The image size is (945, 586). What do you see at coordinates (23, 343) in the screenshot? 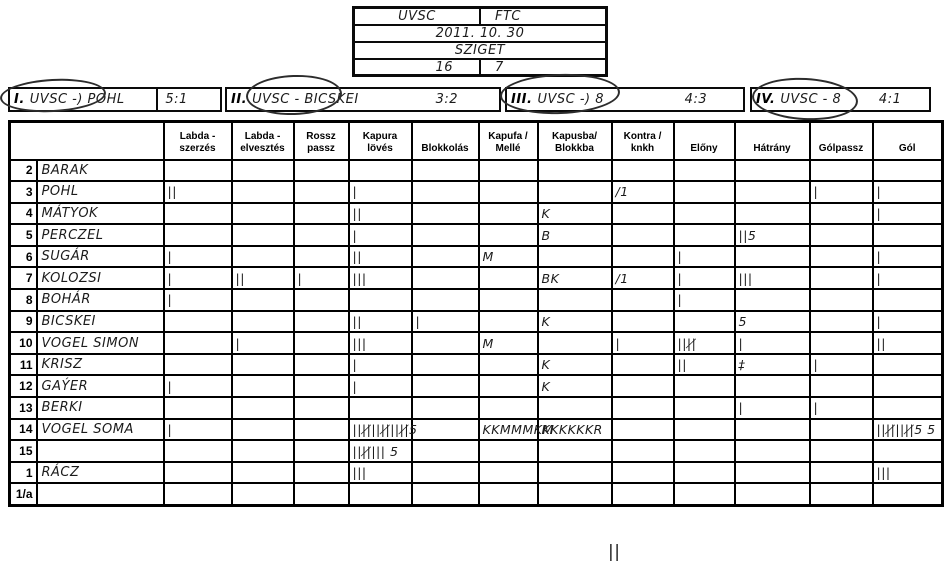
I see `row-number: 10` at bounding box center [23, 343].